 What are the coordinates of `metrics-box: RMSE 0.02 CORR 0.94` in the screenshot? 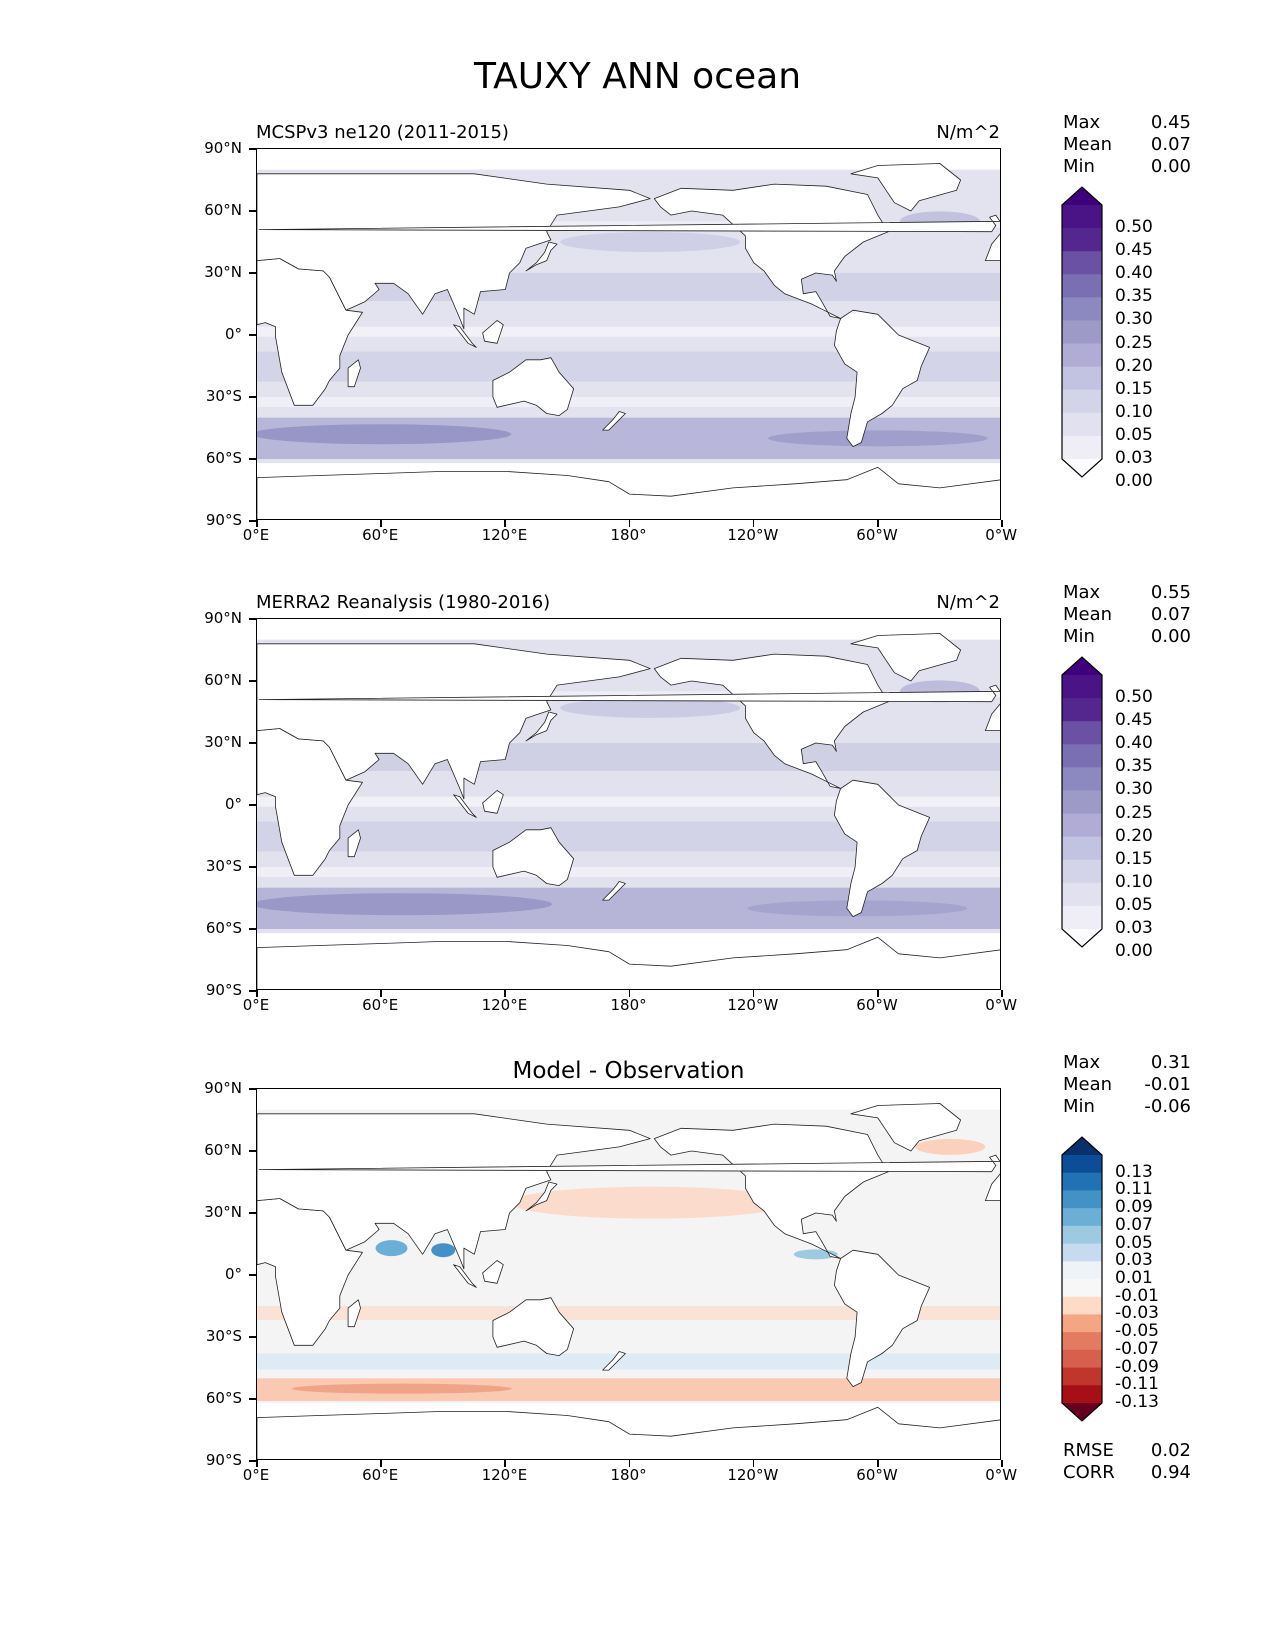 It's located at (1127, 1462).